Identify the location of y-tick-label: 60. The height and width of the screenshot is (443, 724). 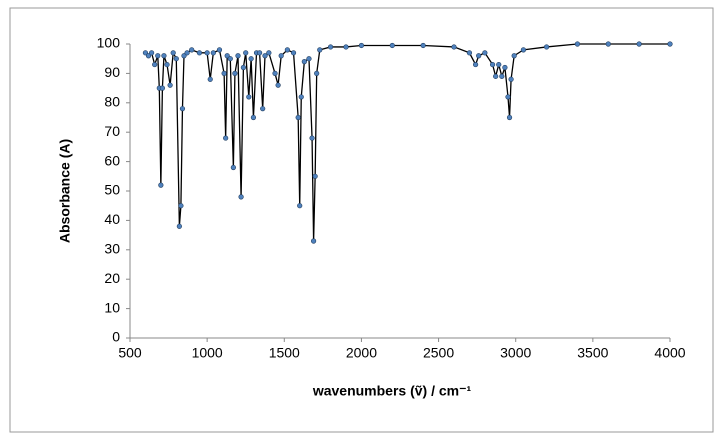
(112, 160).